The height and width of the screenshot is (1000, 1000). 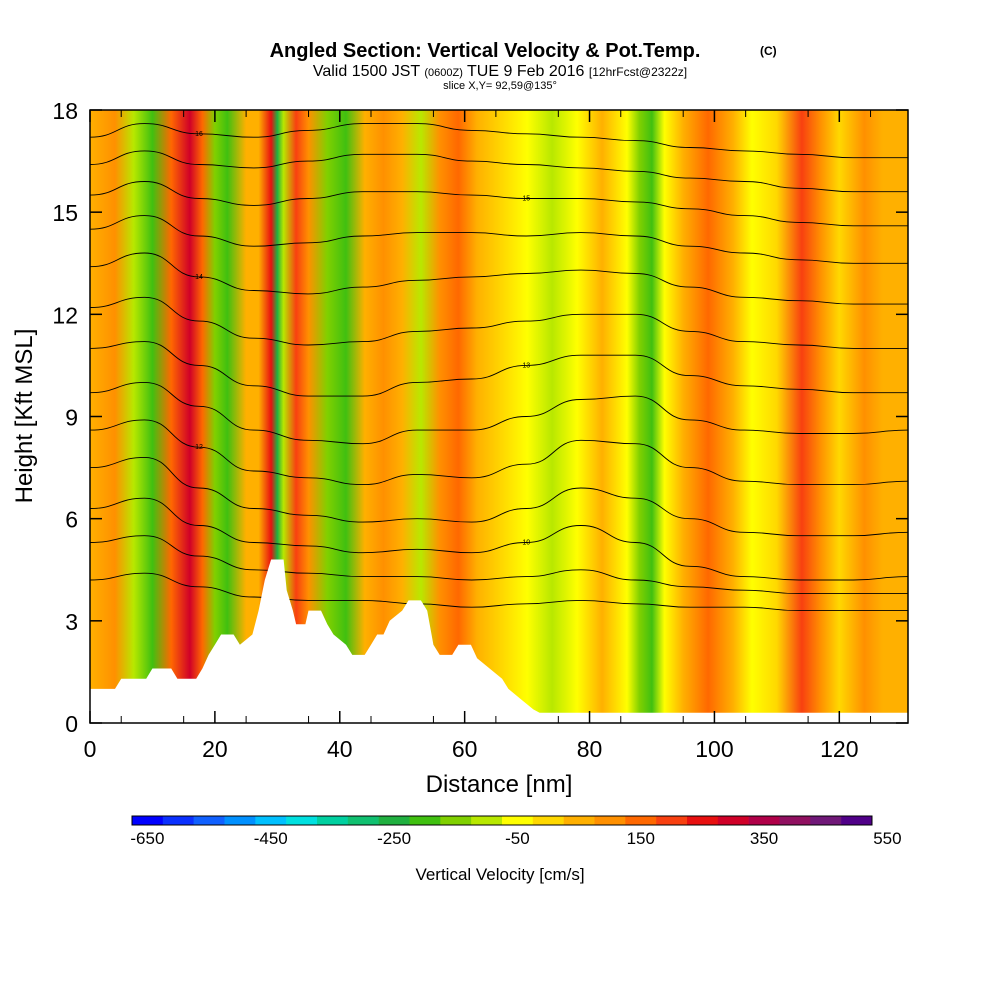 What do you see at coordinates (199, 277) in the screenshot?
I see `isentrope-label: 14` at bounding box center [199, 277].